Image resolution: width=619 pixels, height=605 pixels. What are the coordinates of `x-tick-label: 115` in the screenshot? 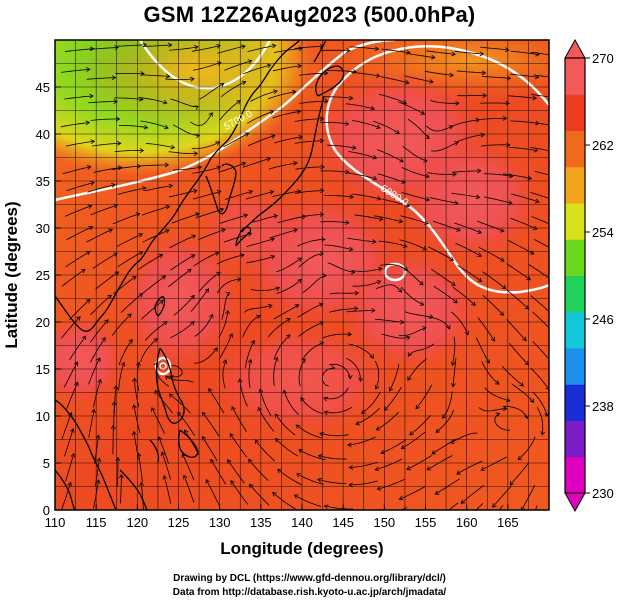 It's located at (96, 522).